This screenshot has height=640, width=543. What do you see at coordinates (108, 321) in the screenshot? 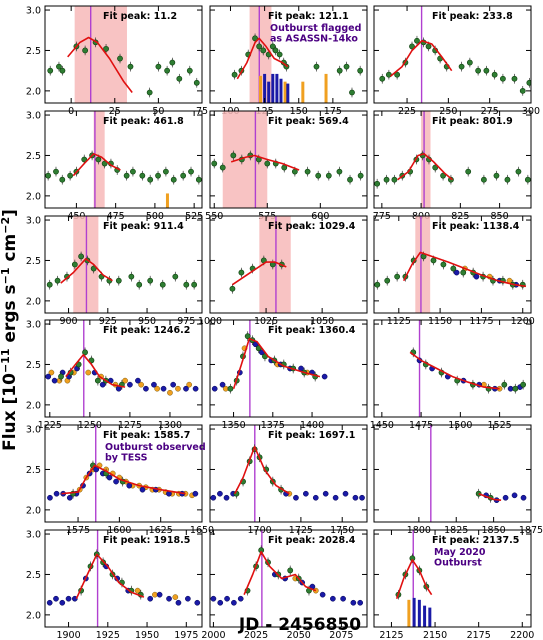
I see `x-tick-label: 925` at bounding box center [108, 321].